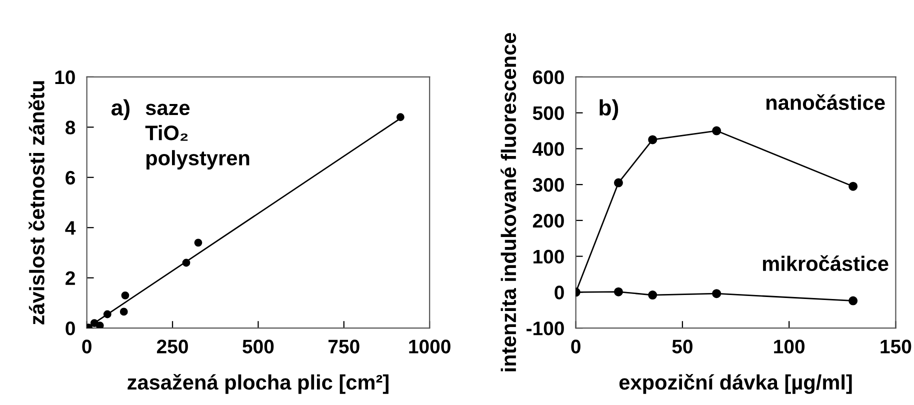 Image resolution: width=914 pixels, height=405 pixels. What do you see at coordinates (735, 384) in the screenshot?
I see `x-axis-title: expoziční dávka [µg/ml]` at bounding box center [735, 384].